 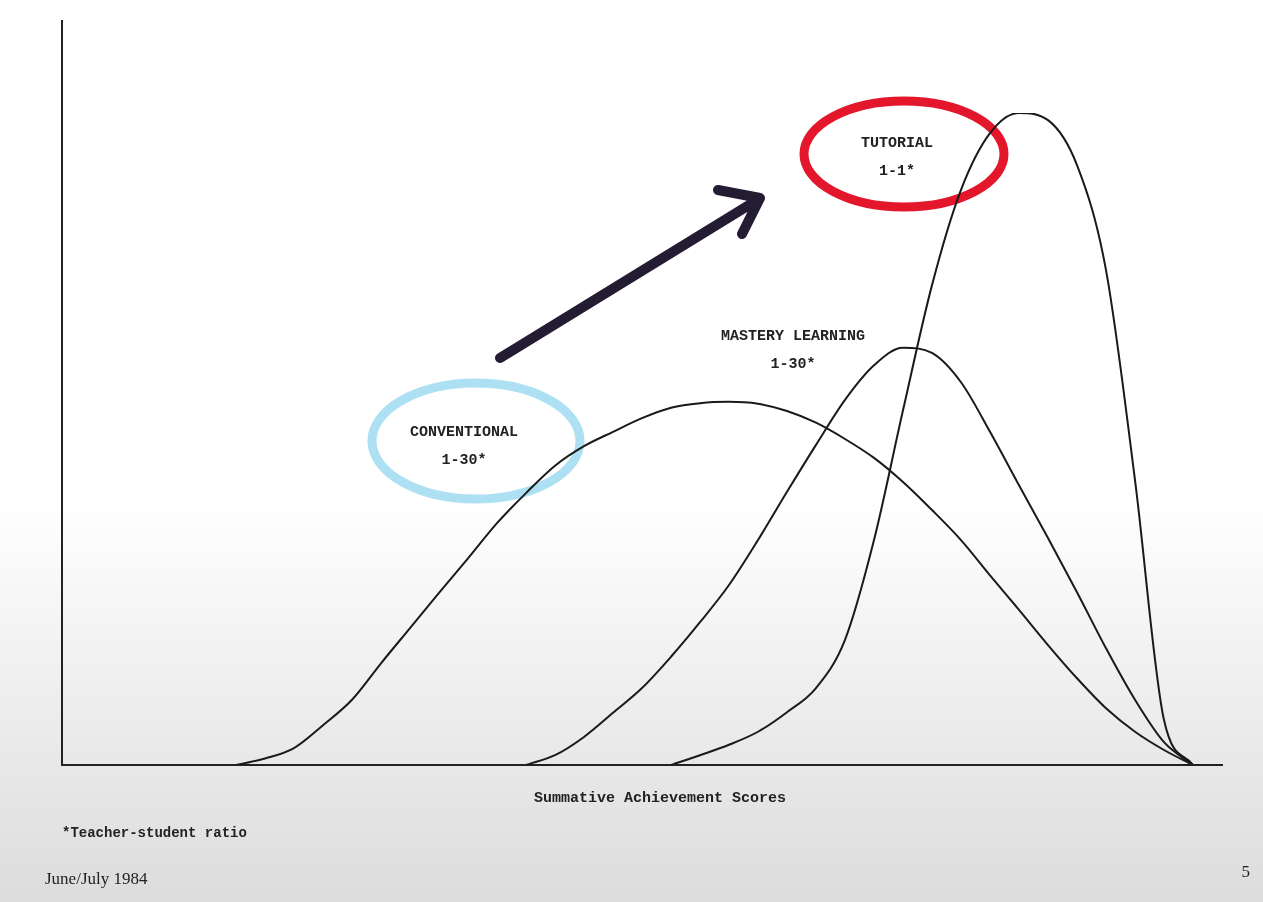 What do you see at coordinates (793, 350) in the screenshot?
I see `series-label: MASTERY LEARNING 1-30*` at bounding box center [793, 350].